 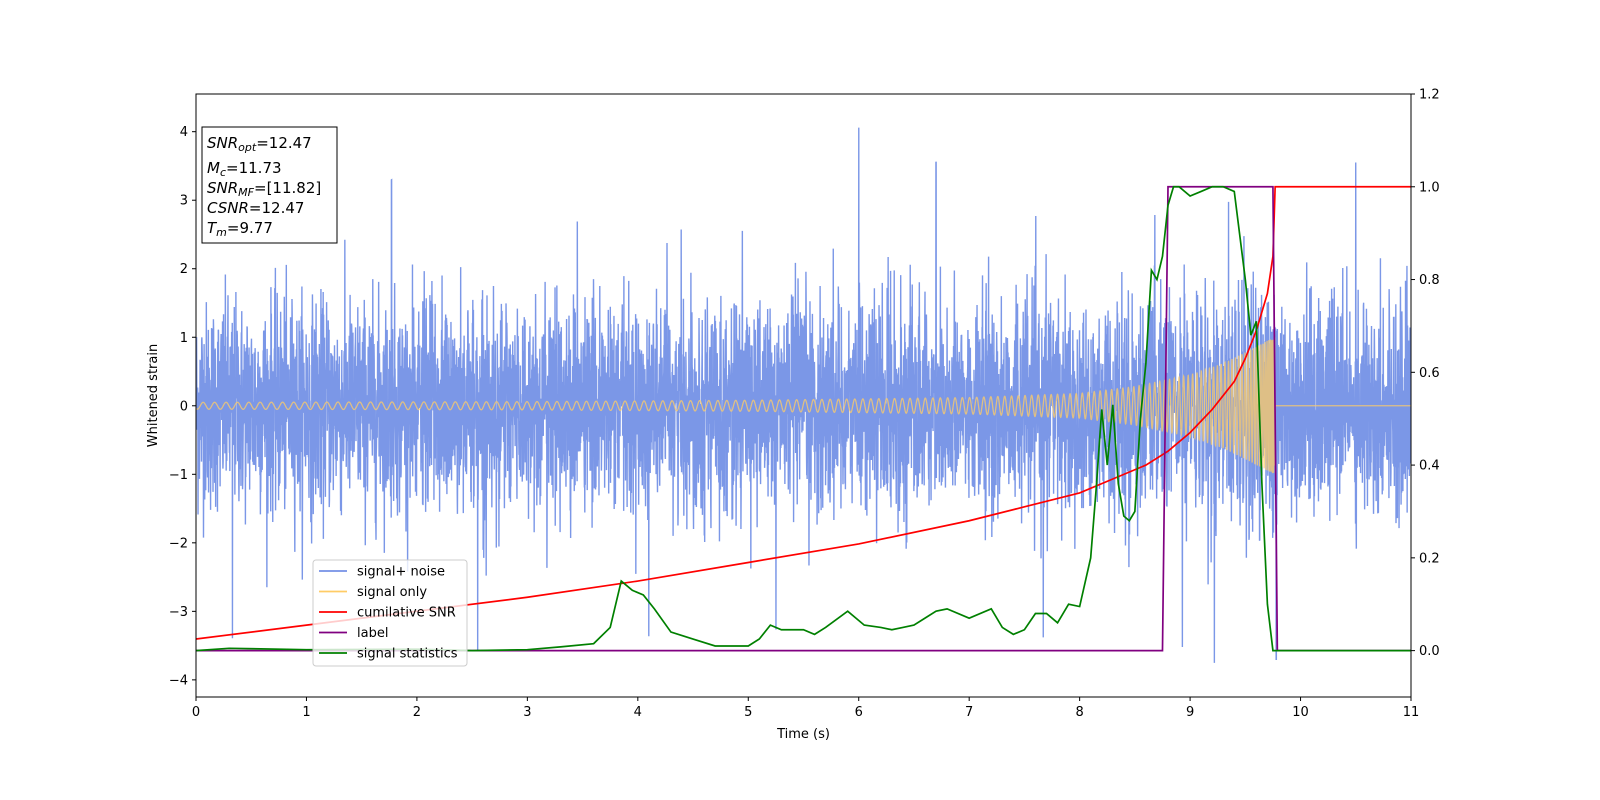 I want to click on x-tick-label: 8, so click(x=1079, y=712).